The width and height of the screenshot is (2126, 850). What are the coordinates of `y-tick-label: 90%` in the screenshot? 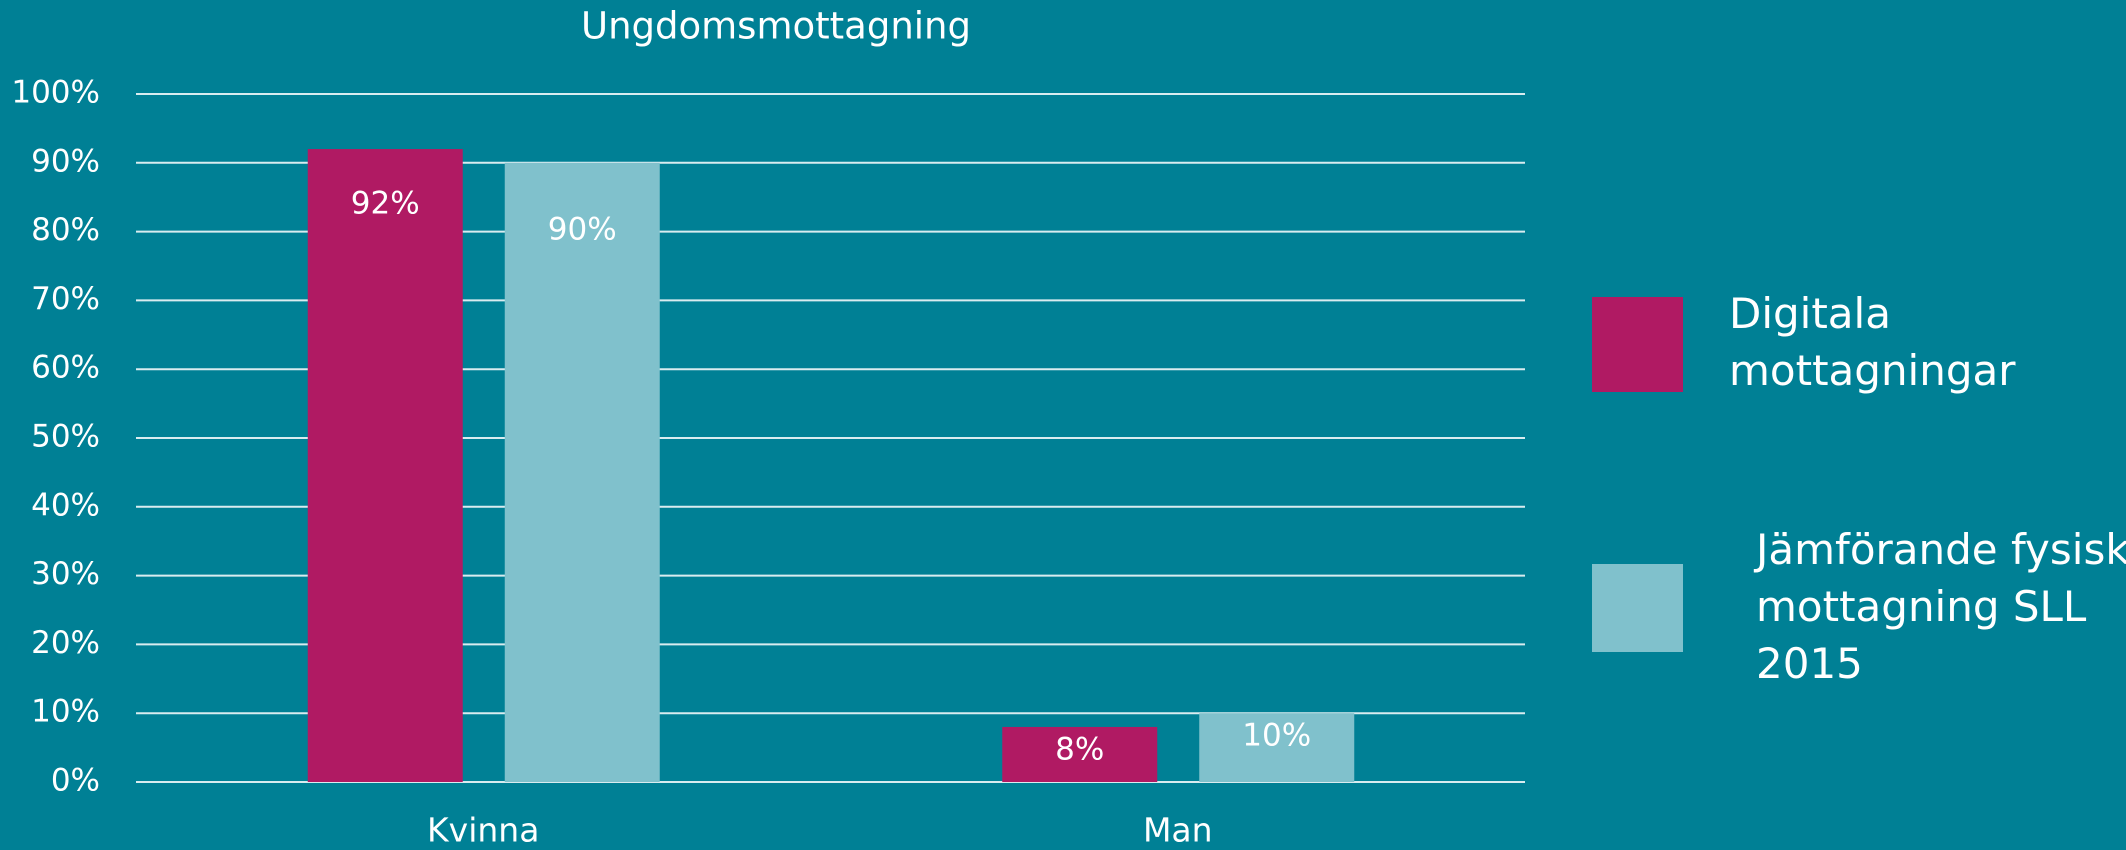 It's located at (65, 161).